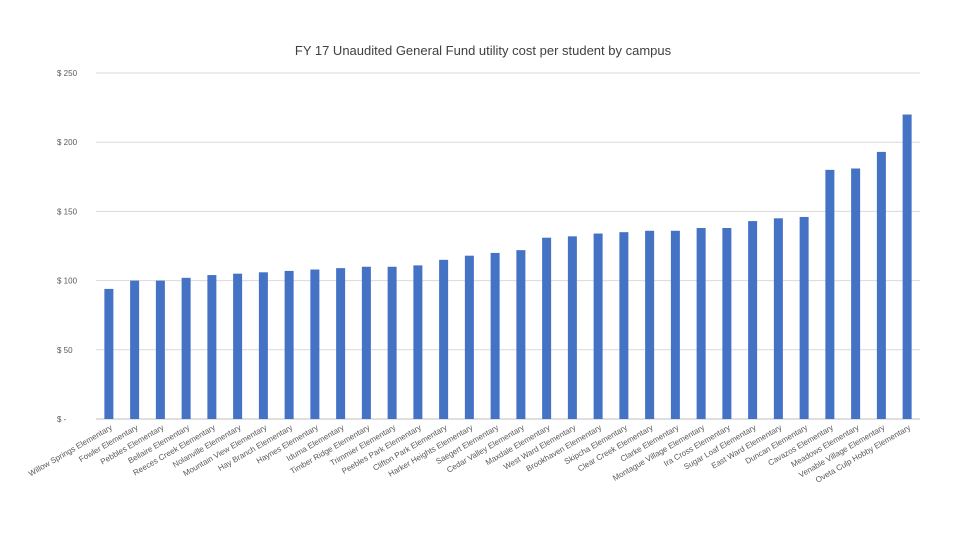 The width and height of the screenshot is (960, 540). Describe the element at coordinates (62, 419) in the screenshot. I see `y-tick-label: $ -` at that location.